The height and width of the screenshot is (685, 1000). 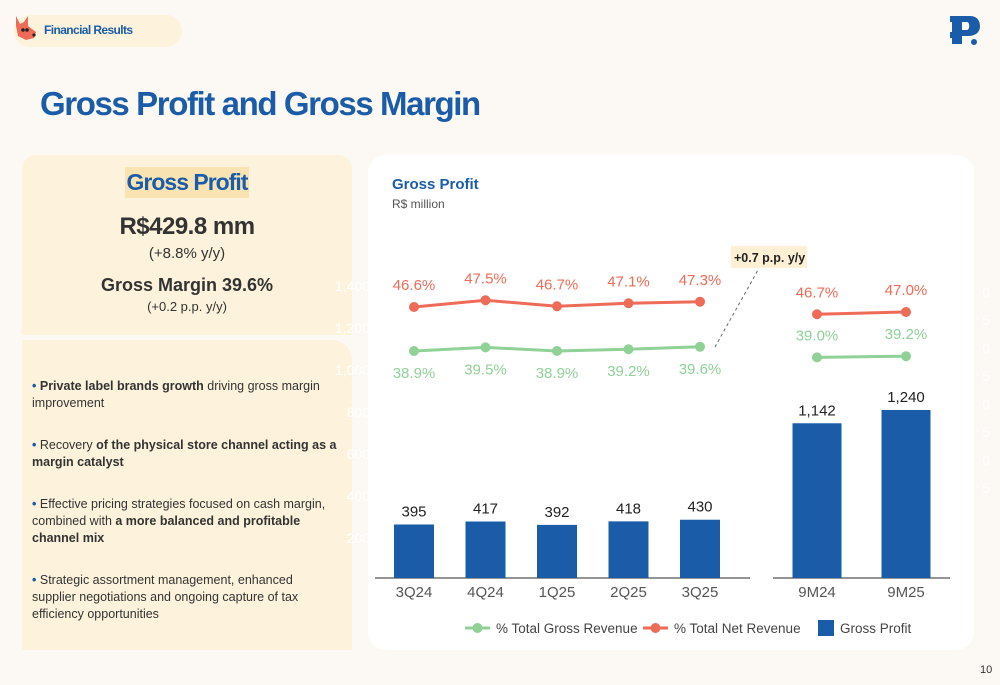 I want to click on gross-revenue-label: 39.0%, so click(x=817, y=335).